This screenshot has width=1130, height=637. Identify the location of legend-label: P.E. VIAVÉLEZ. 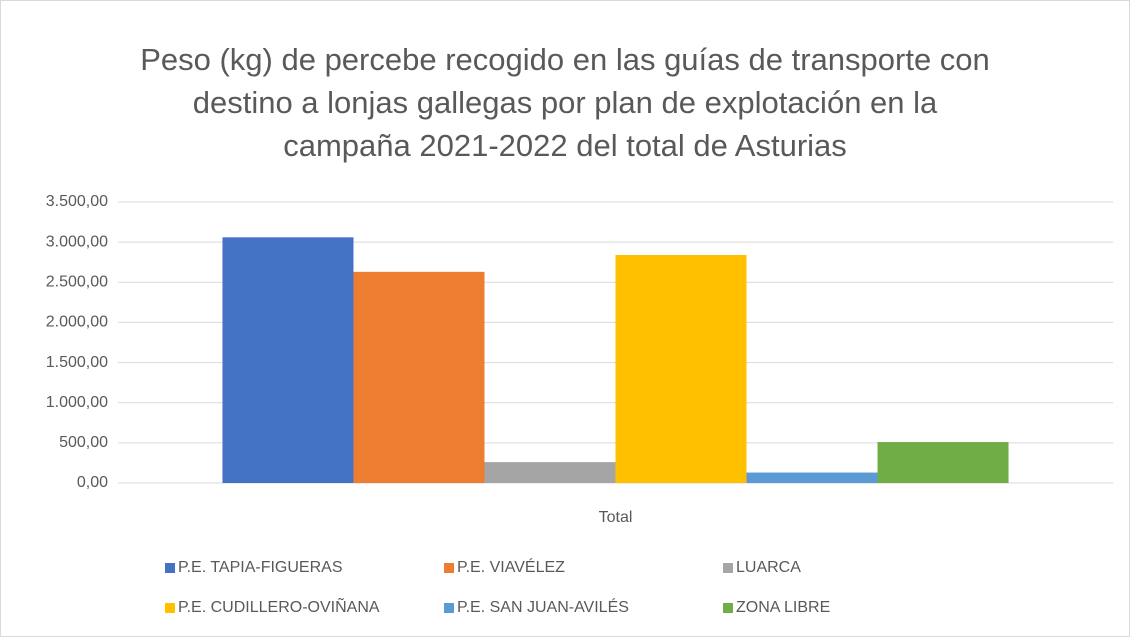
(511, 566).